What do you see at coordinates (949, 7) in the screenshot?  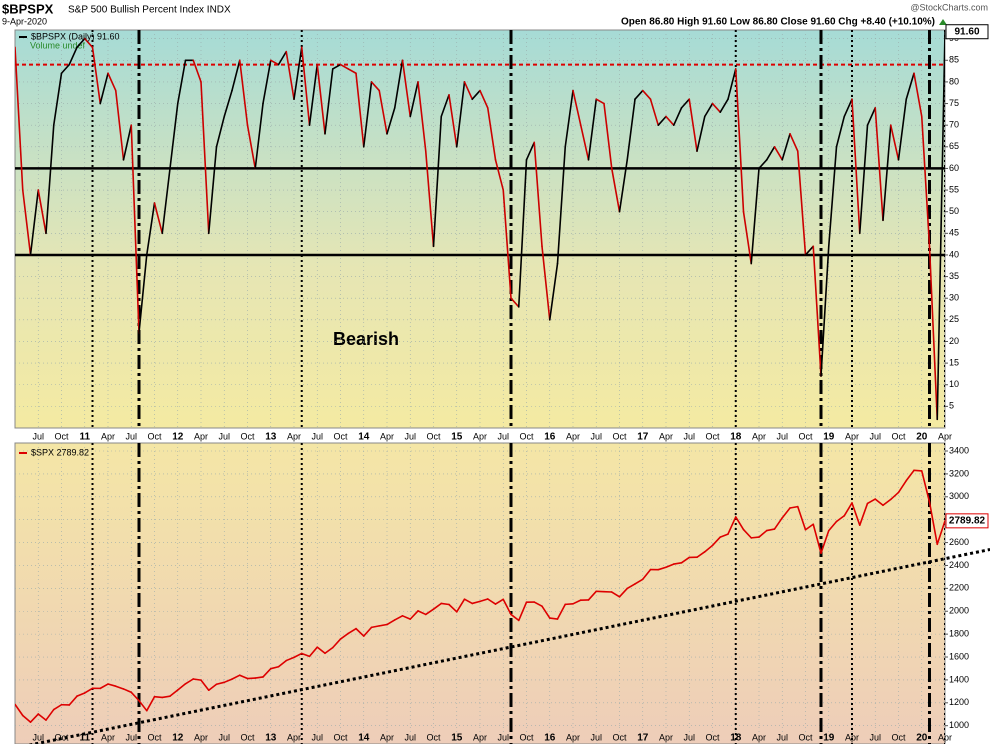 I see `credit: @StockCharts.com` at bounding box center [949, 7].